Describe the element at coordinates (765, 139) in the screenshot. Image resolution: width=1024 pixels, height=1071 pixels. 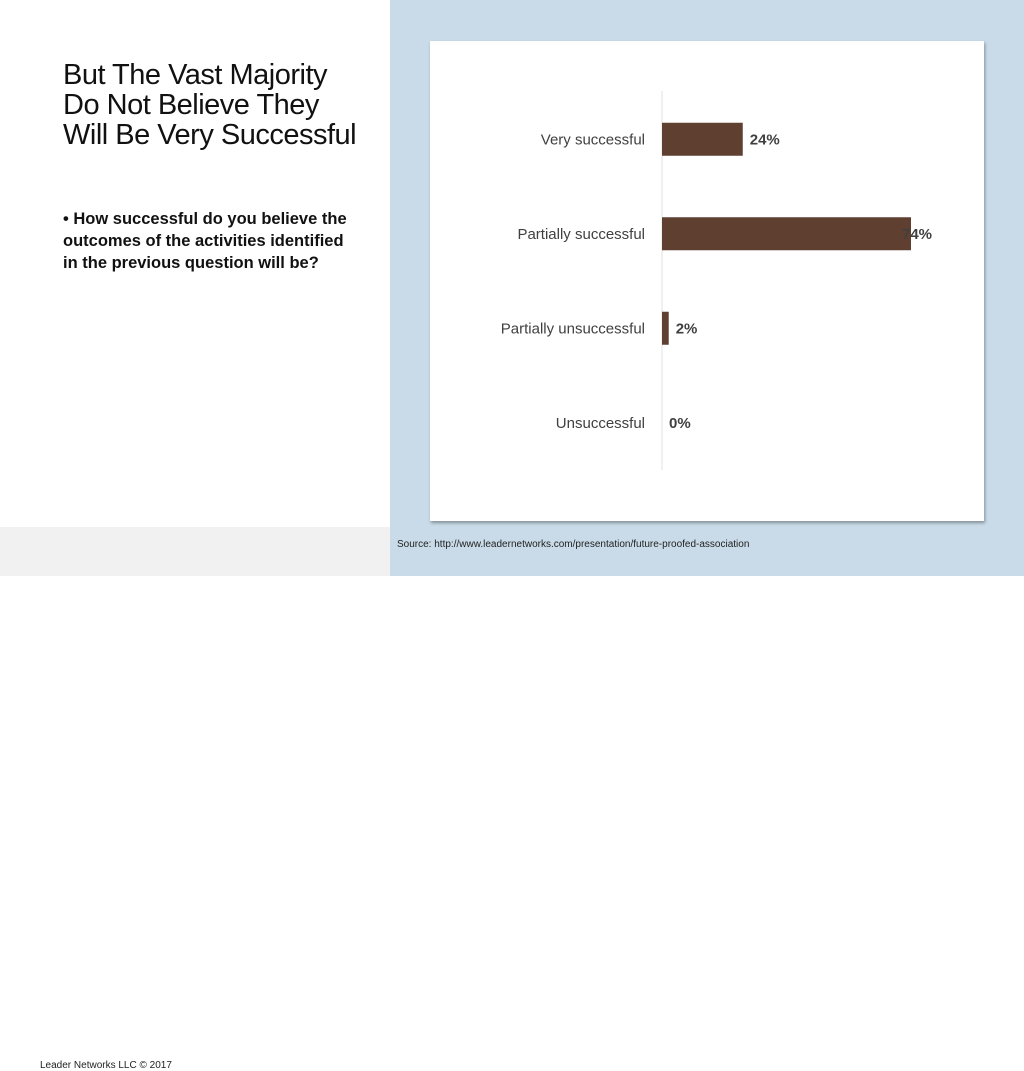
I see `data-label: 24%` at that location.